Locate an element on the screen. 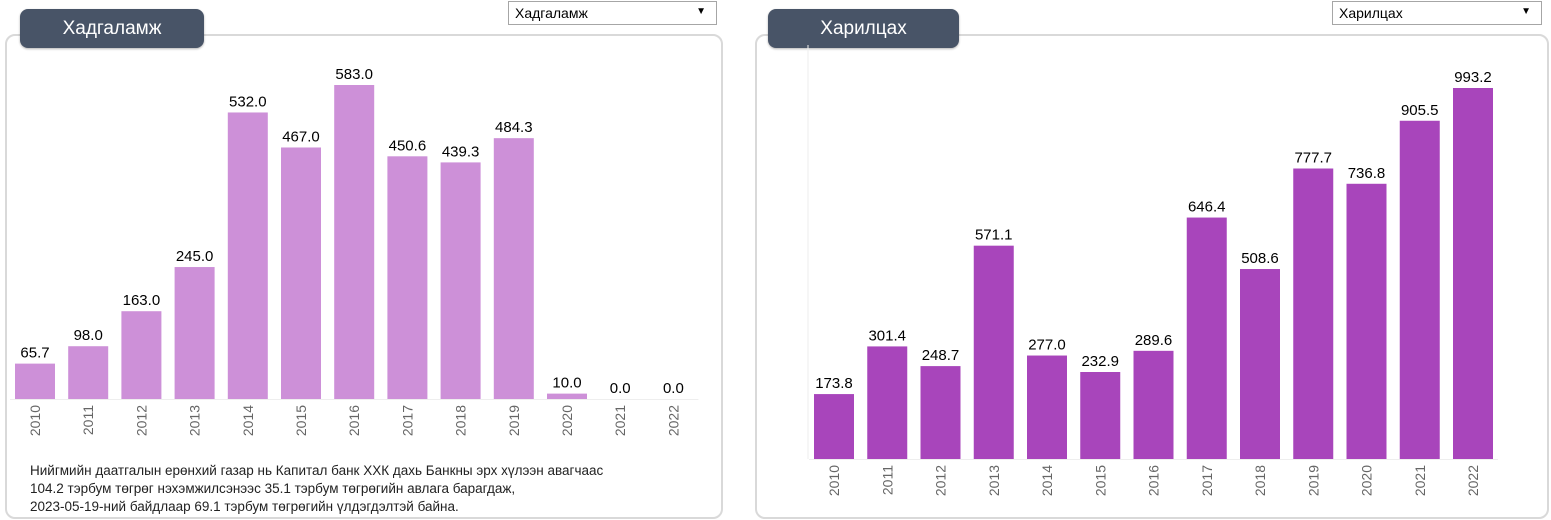  data-label-2013: 245.0 is located at coordinates (195, 256).